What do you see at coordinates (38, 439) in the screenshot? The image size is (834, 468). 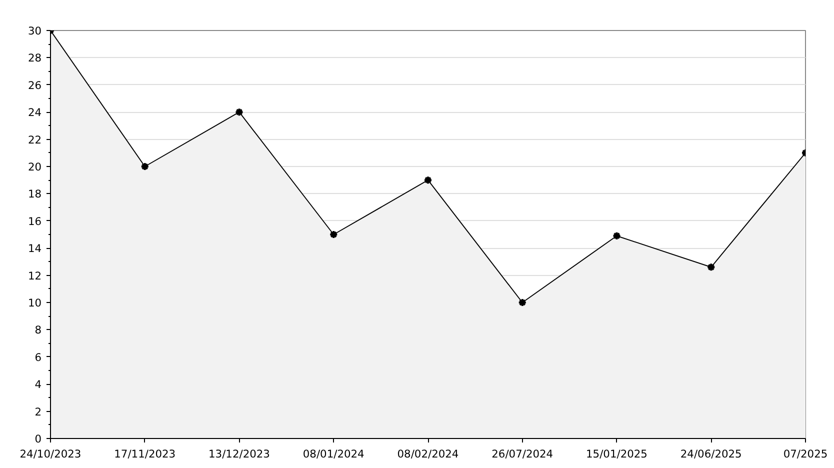 I see `y-tick-label: 0` at bounding box center [38, 439].